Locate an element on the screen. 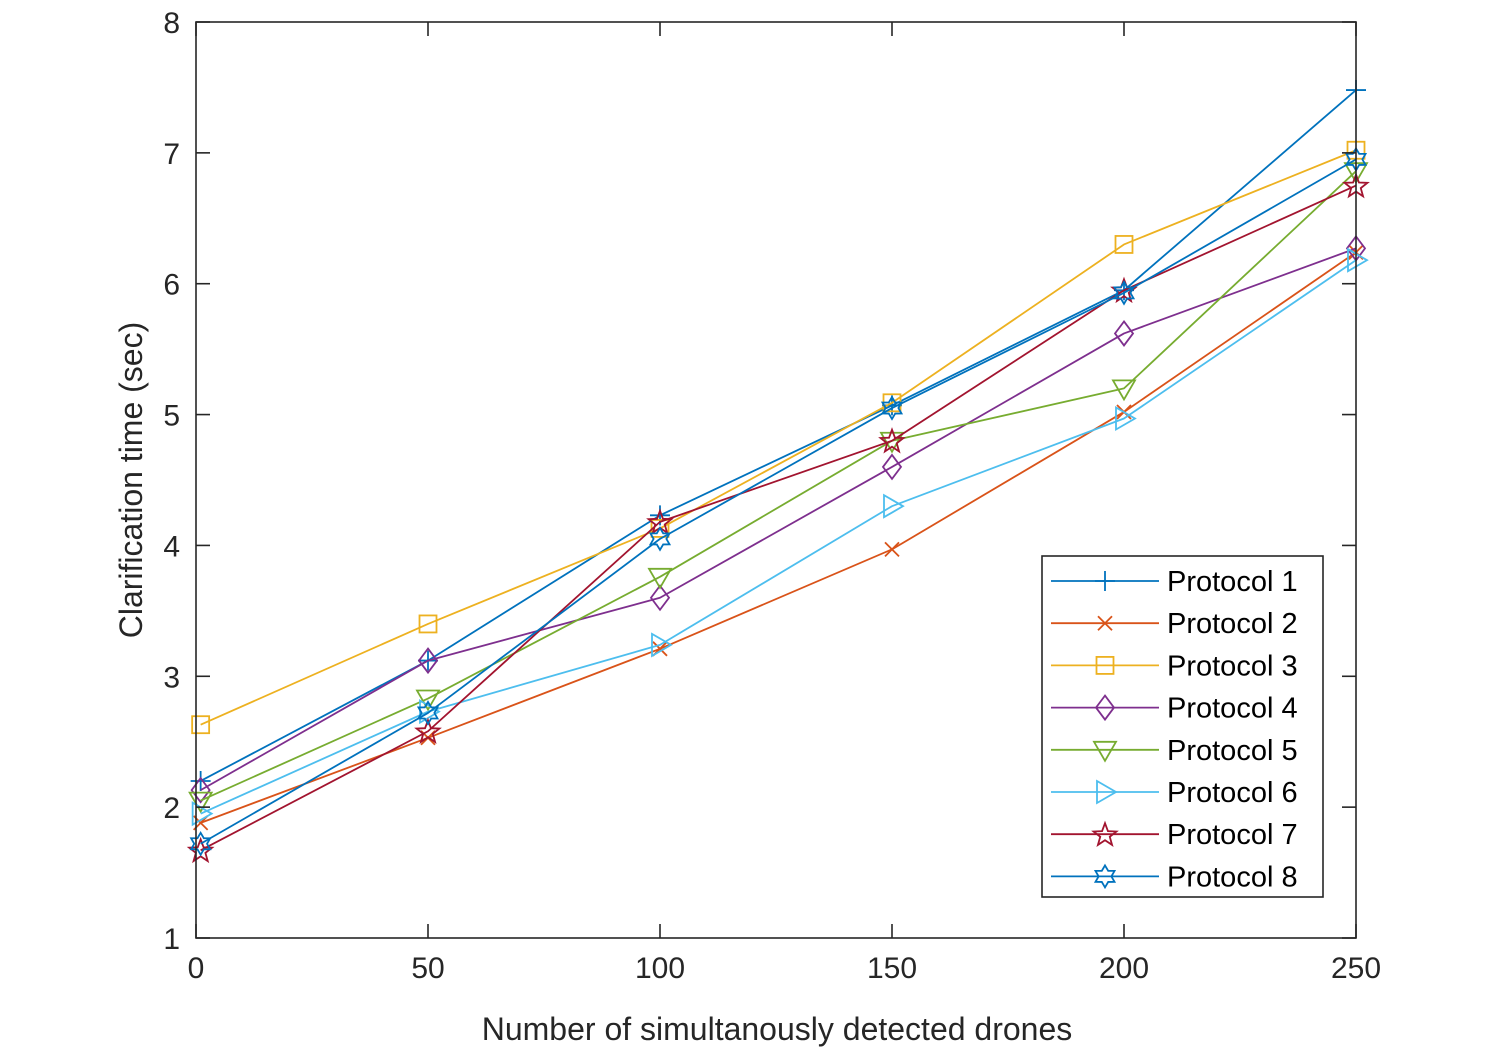  x-tick-label: 150 is located at coordinates (892, 968).